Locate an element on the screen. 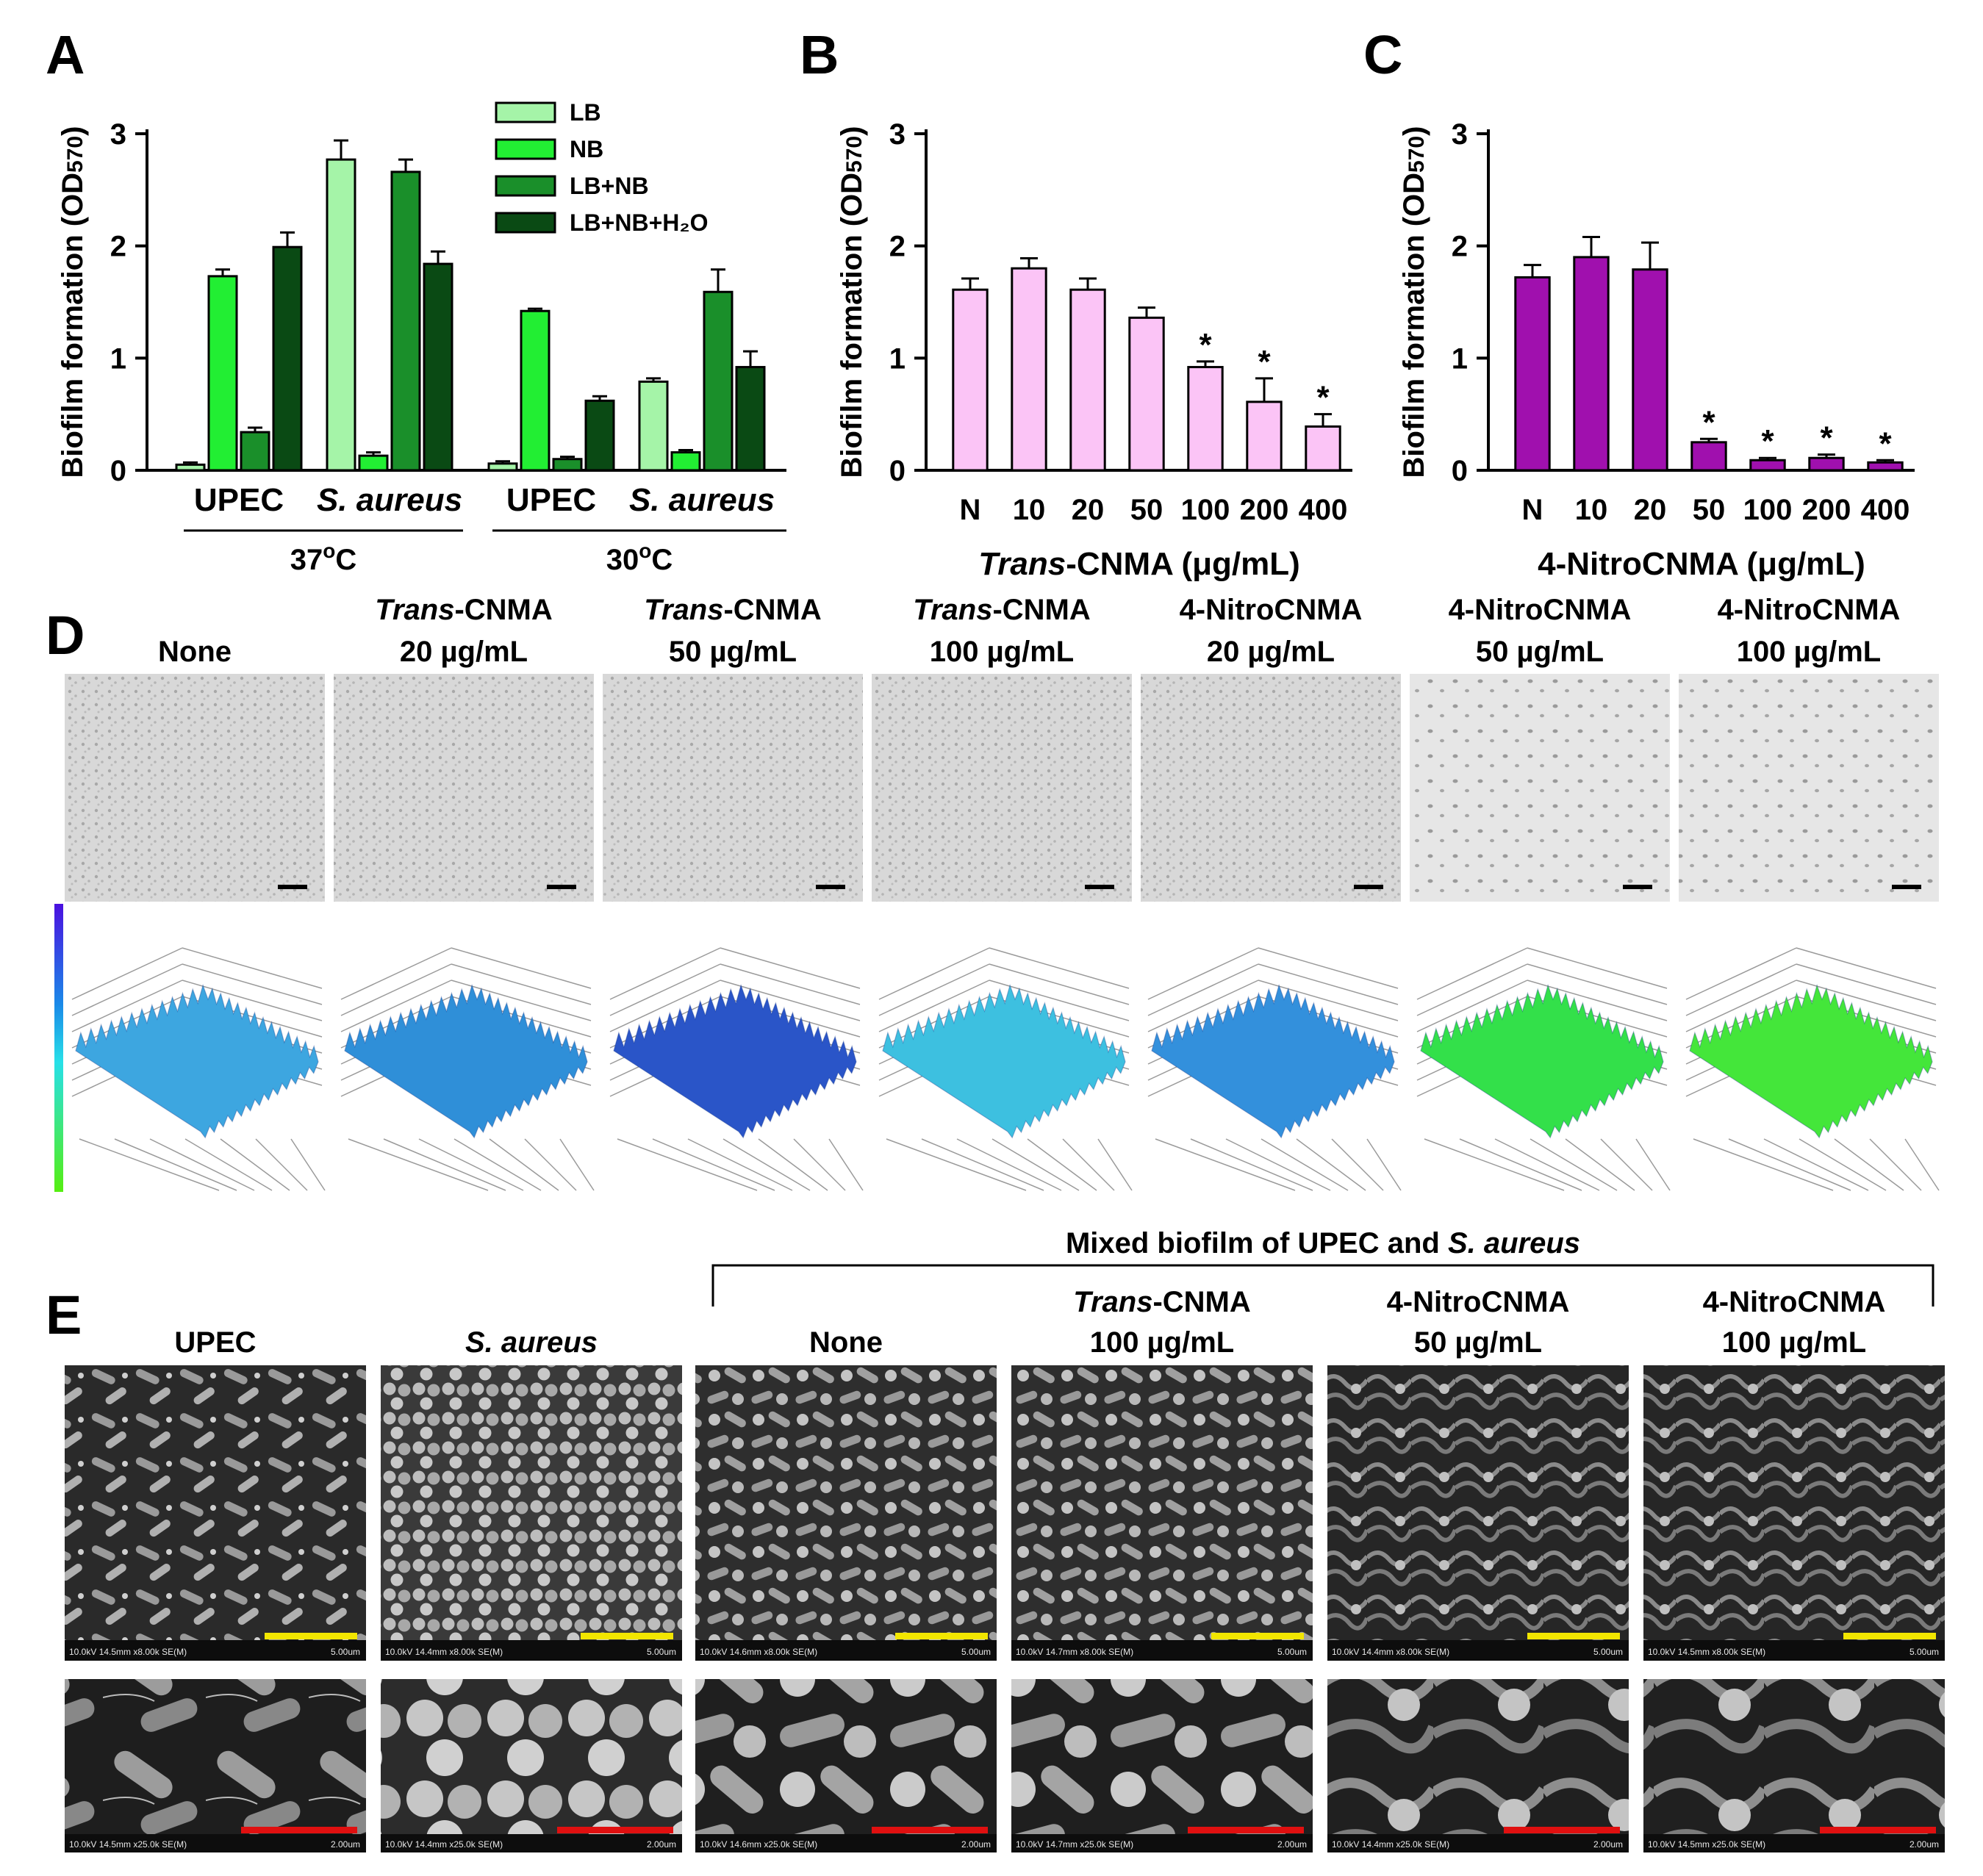 This screenshot has width=1983, height=1876. group-label: 37oC is located at coordinates (323, 557).